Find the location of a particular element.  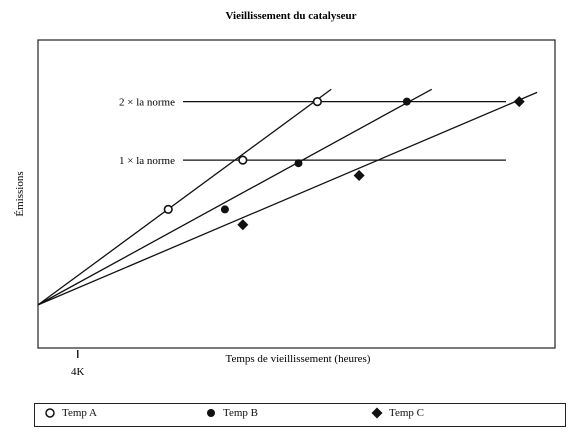

legend-label-temp-c: Temp C is located at coordinates (406, 413).